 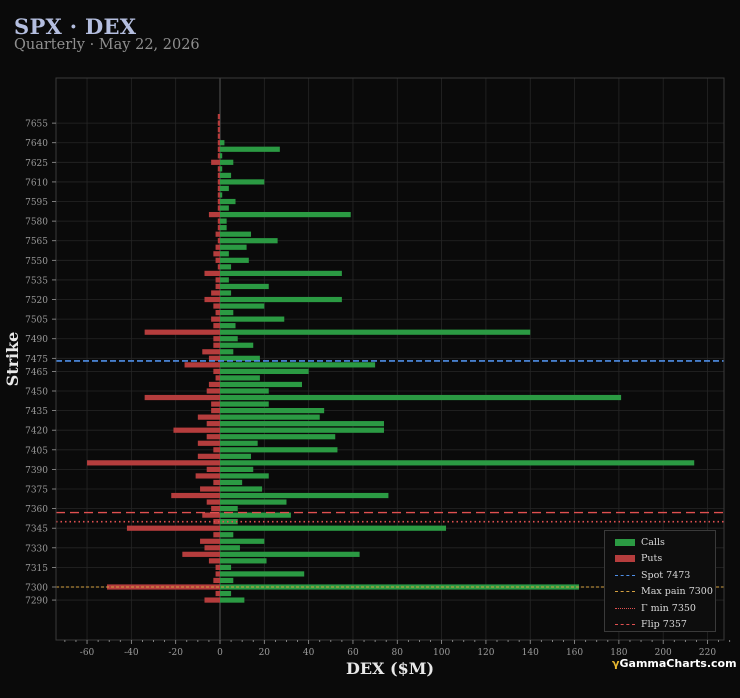 What do you see at coordinates (131, 653) in the screenshot?
I see `x-tick-label: -40` at bounding box center [131, 653].